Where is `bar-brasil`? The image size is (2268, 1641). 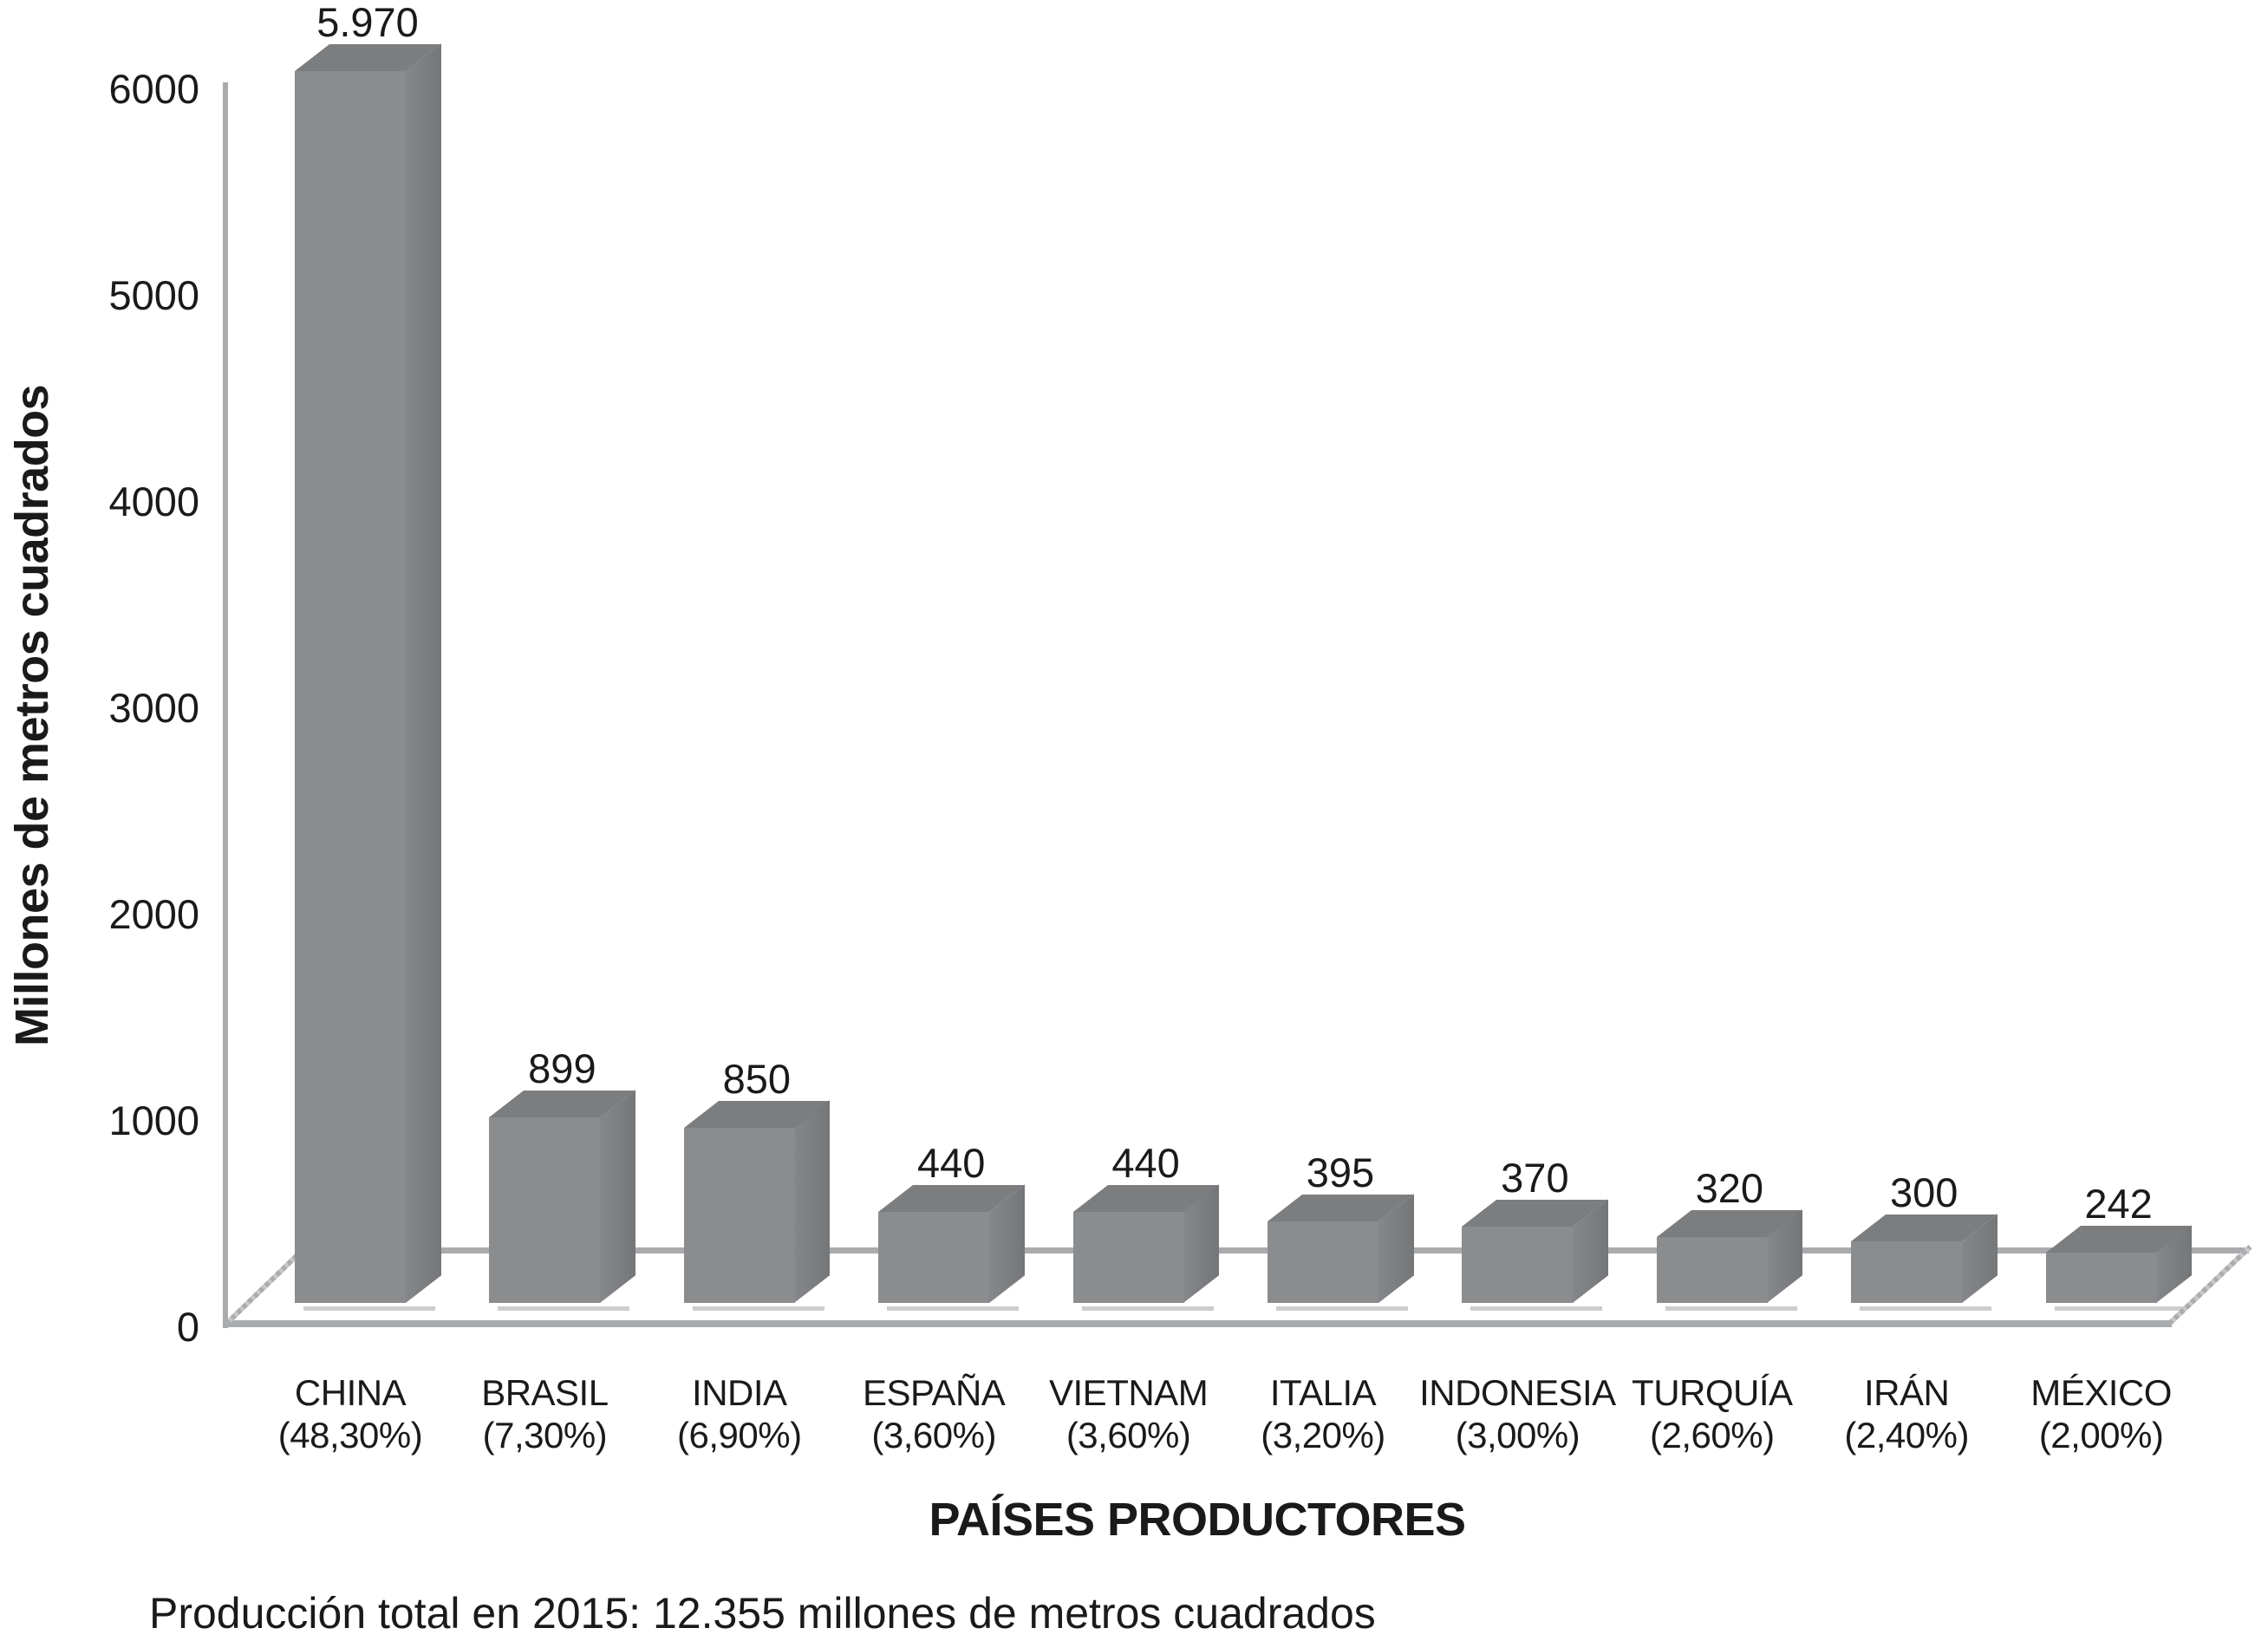 bar-brasil is located at coordinates (562, 1196).